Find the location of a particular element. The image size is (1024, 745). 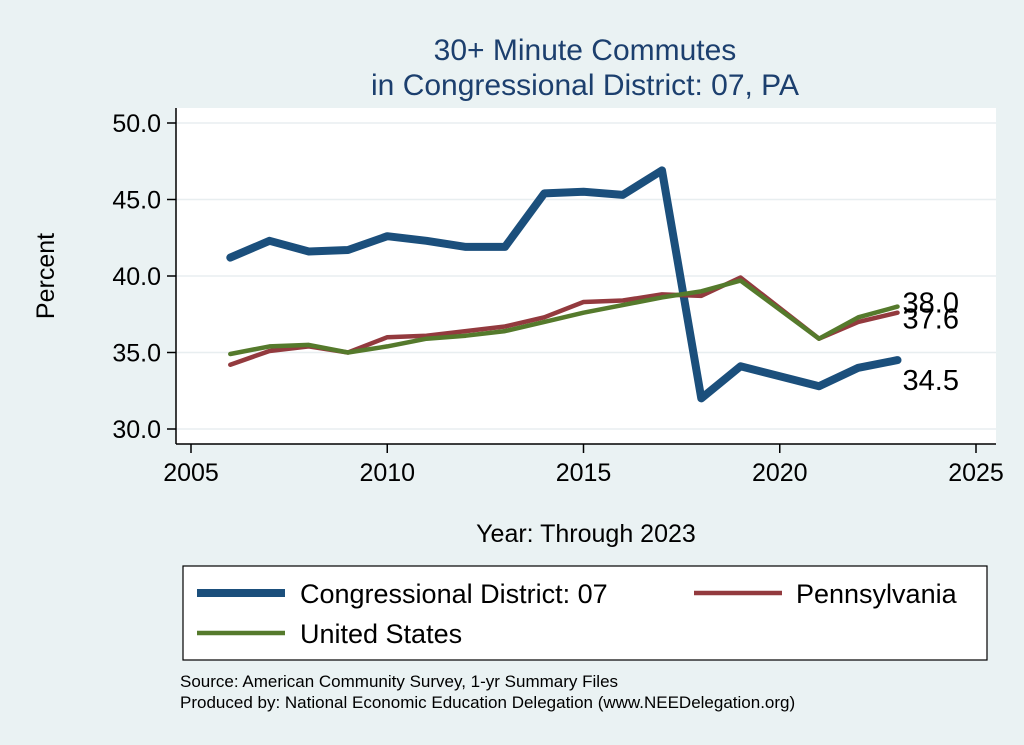

series-line-united-states is located at coordinates (564, 317).